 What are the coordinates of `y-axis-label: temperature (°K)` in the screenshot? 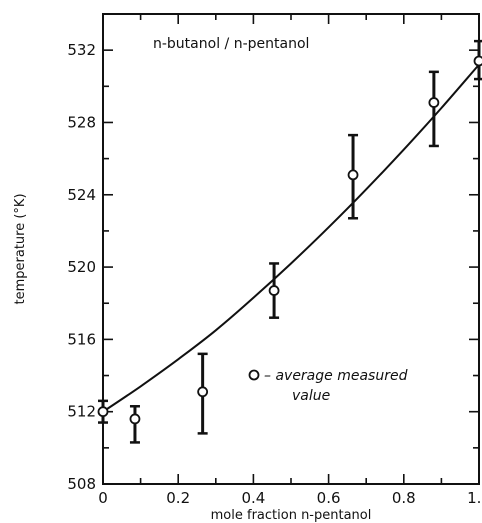 It's located at (20, 248).